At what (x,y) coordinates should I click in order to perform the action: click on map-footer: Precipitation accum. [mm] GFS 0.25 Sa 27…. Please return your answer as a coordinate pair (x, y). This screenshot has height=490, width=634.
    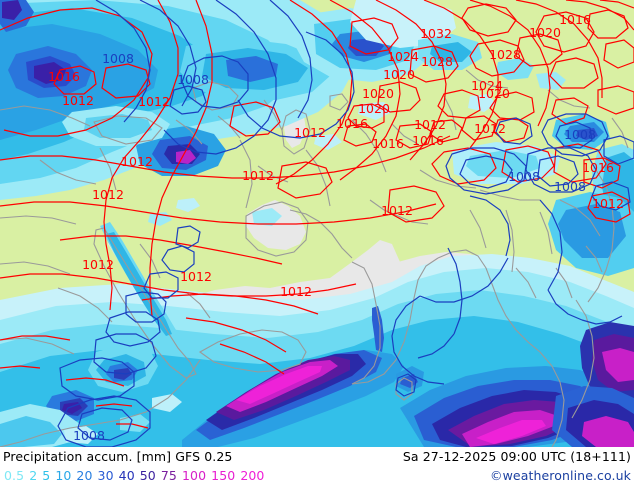
    Looking at the image, I should click on (317, 468).